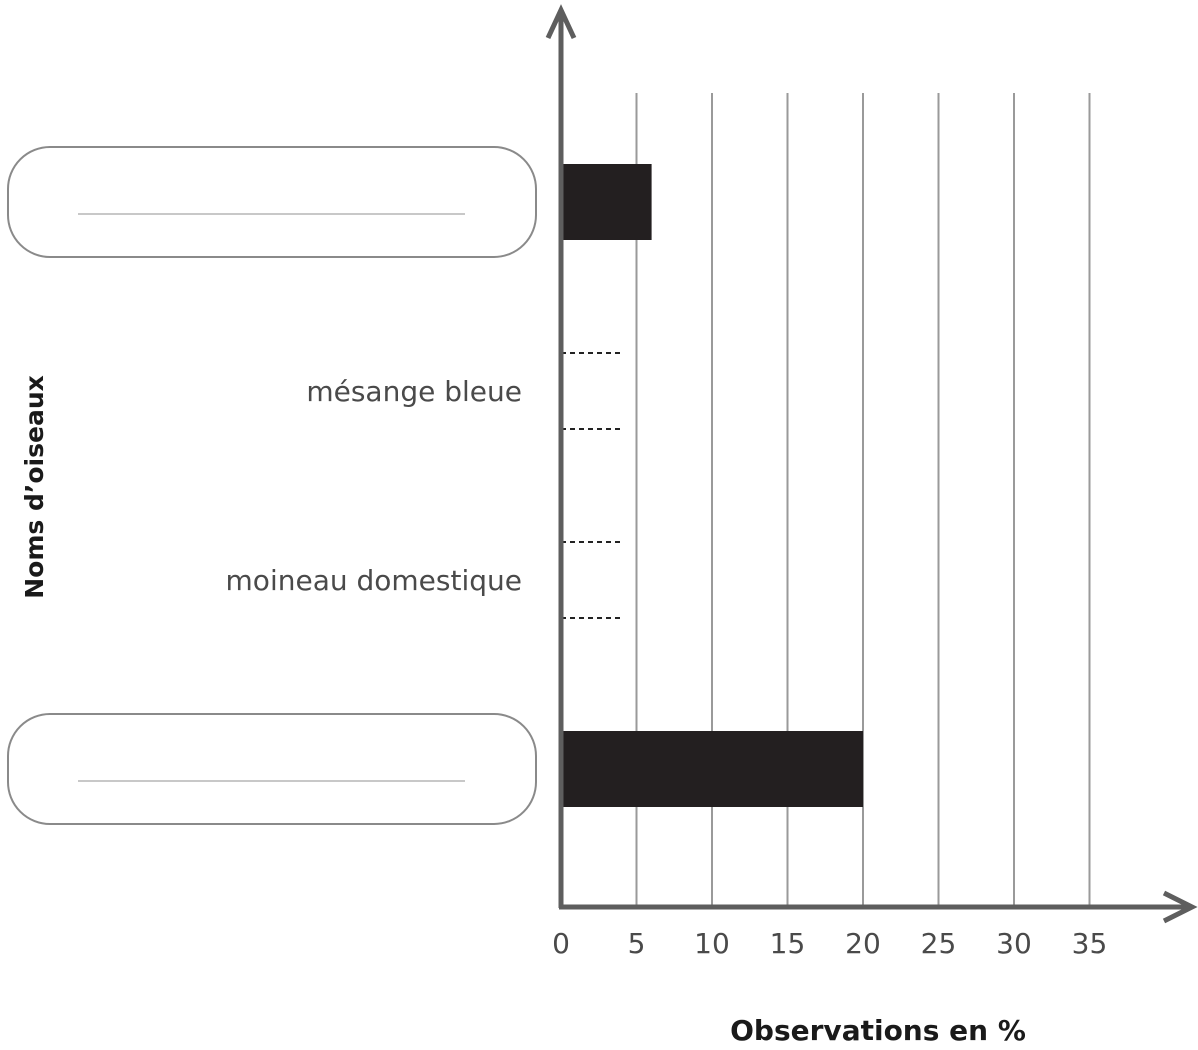 The image size is (1198, 1050). What do you see at coordinates (712, 943) in the screenshot?
I see `x-tick-label: 10` at bounding box center [712, 943].